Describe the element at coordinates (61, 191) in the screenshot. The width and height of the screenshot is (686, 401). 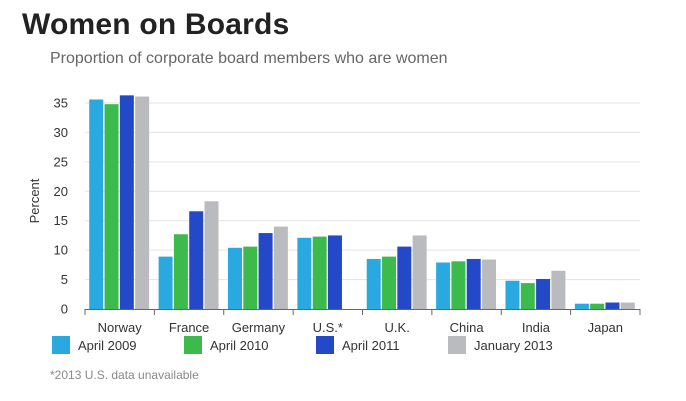
I see `y-tick-label: 20` at that location.